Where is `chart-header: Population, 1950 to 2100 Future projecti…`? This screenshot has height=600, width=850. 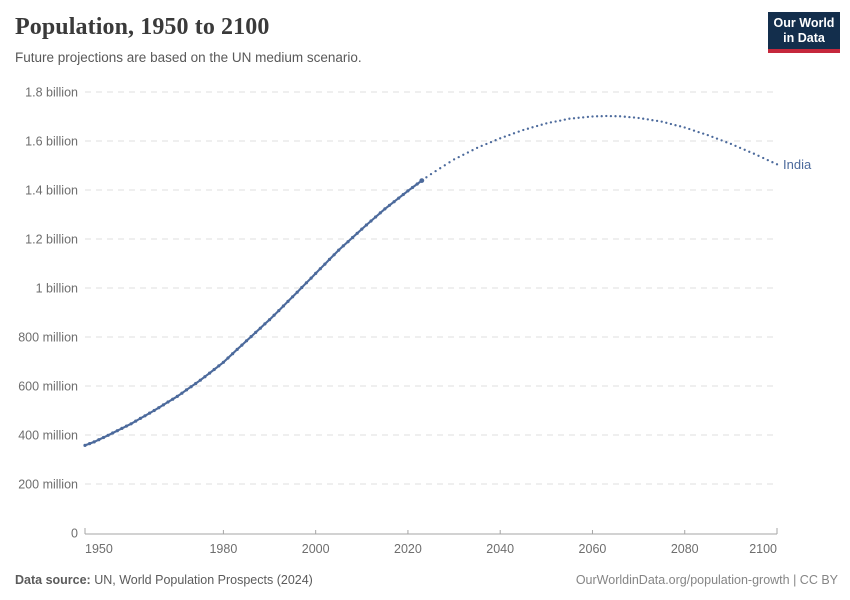 chart-header: Population, 1950 to 2100 Future projecti… is located at coordinates (385, 39).